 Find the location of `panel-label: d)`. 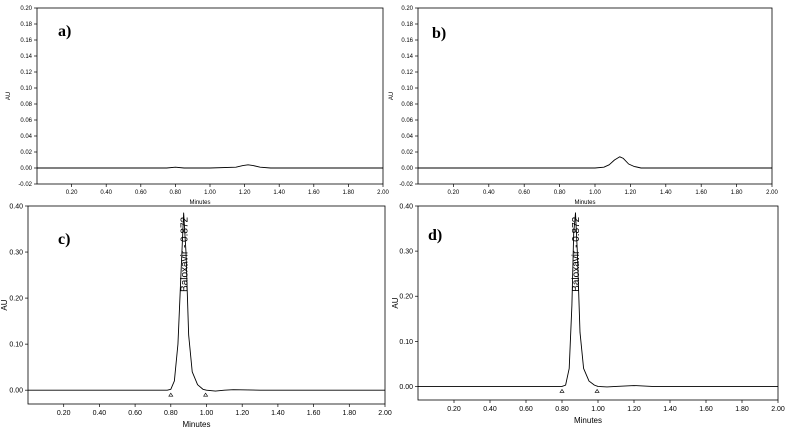

panel-label: d) is located at coordinates (435, 235).